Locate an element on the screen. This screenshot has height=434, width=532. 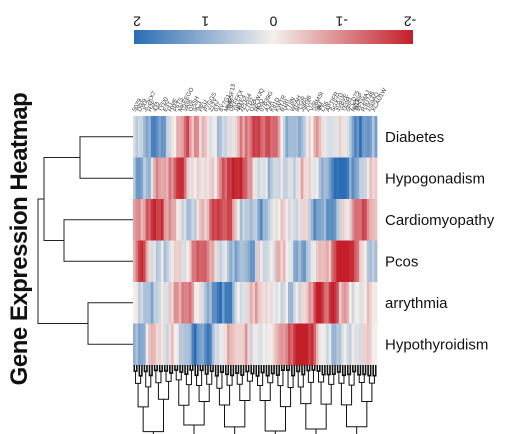
column-label: B72 is located at coordinates (358, 104).